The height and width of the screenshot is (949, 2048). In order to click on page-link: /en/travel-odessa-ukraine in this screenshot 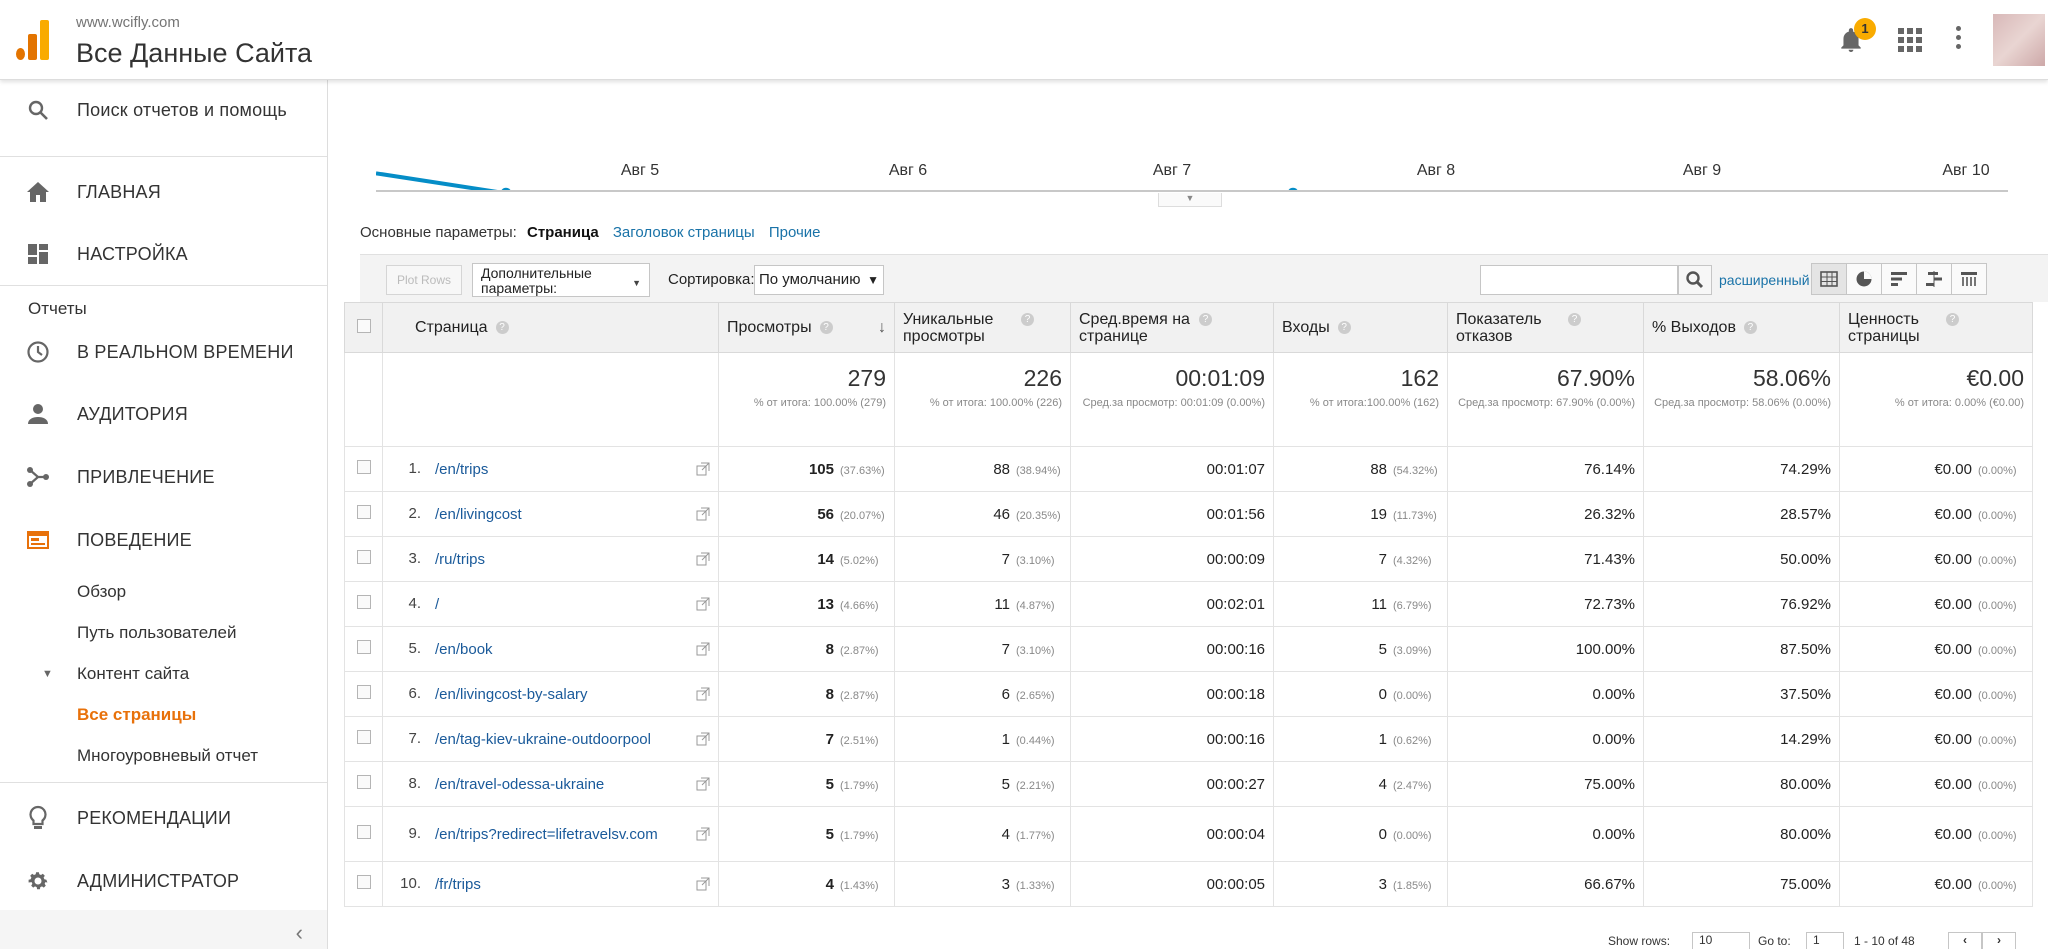, I will do `click(520, 784)`.